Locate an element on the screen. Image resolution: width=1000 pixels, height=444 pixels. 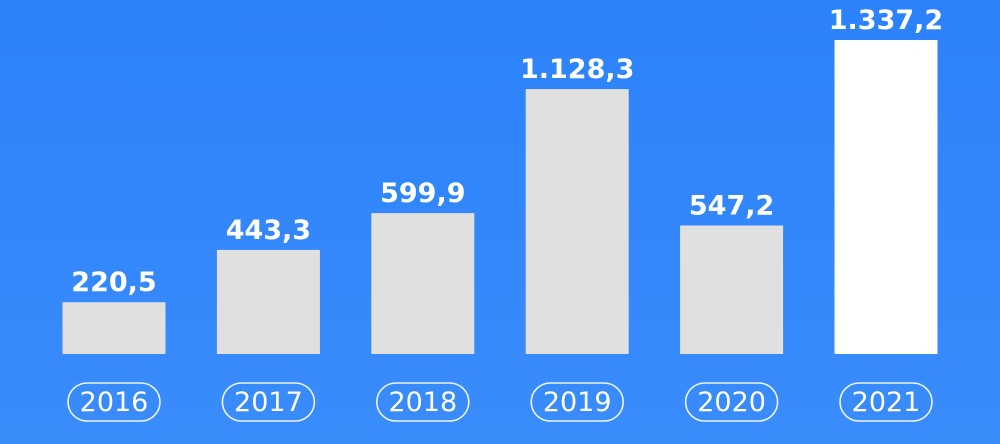
year-label-2018: 2018 is located at coordinates (422, 402).